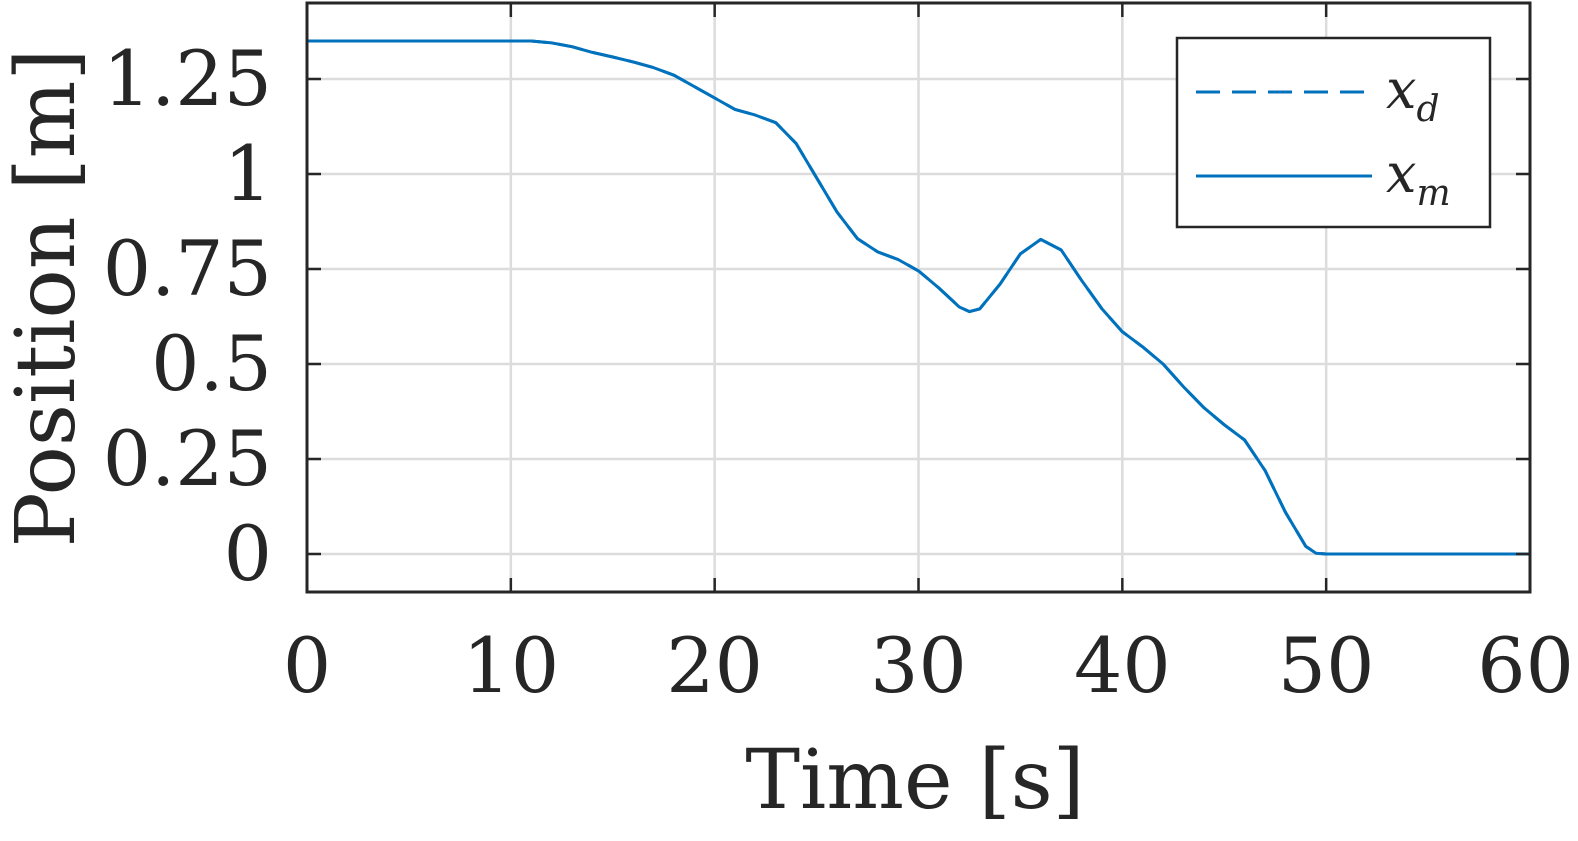 This screenshot has height=841, width=1578. What do you see at coordinates (1333, 132) in the screenshot?
I see `legend-box` at bounding box center [1333, 132].